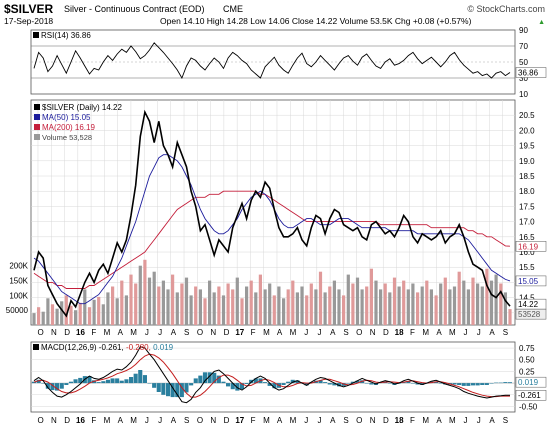 The image size is (550, 431). Describe the element at coordinates (66, 117) in the screenshot. I see `ma50-legend-text: MA(50) 15.05` at that location.